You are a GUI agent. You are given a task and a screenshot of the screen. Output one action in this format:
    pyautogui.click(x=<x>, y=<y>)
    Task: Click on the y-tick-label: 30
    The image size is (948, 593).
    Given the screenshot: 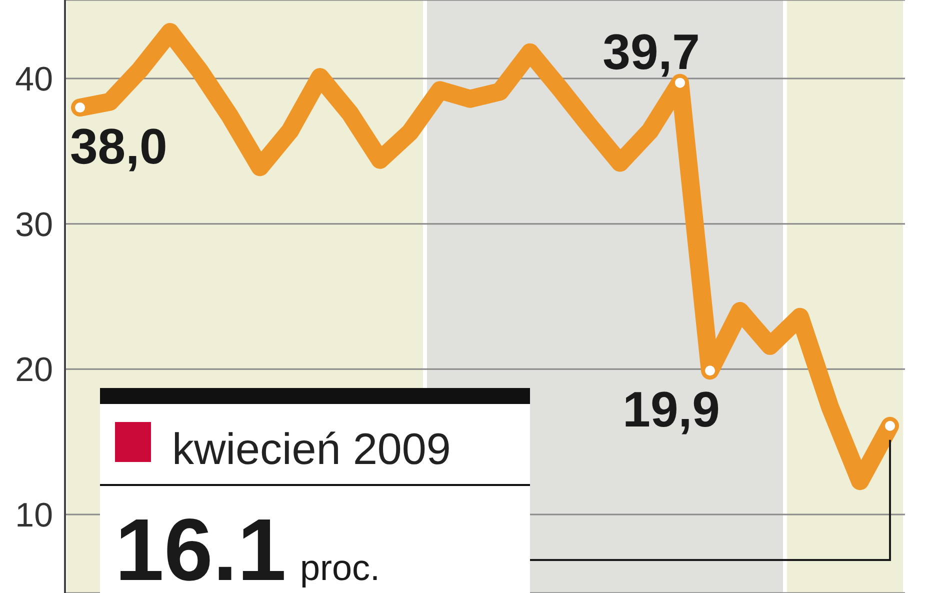 What is the action you would take?
    pyautogui.click(x=34, y=225)
    